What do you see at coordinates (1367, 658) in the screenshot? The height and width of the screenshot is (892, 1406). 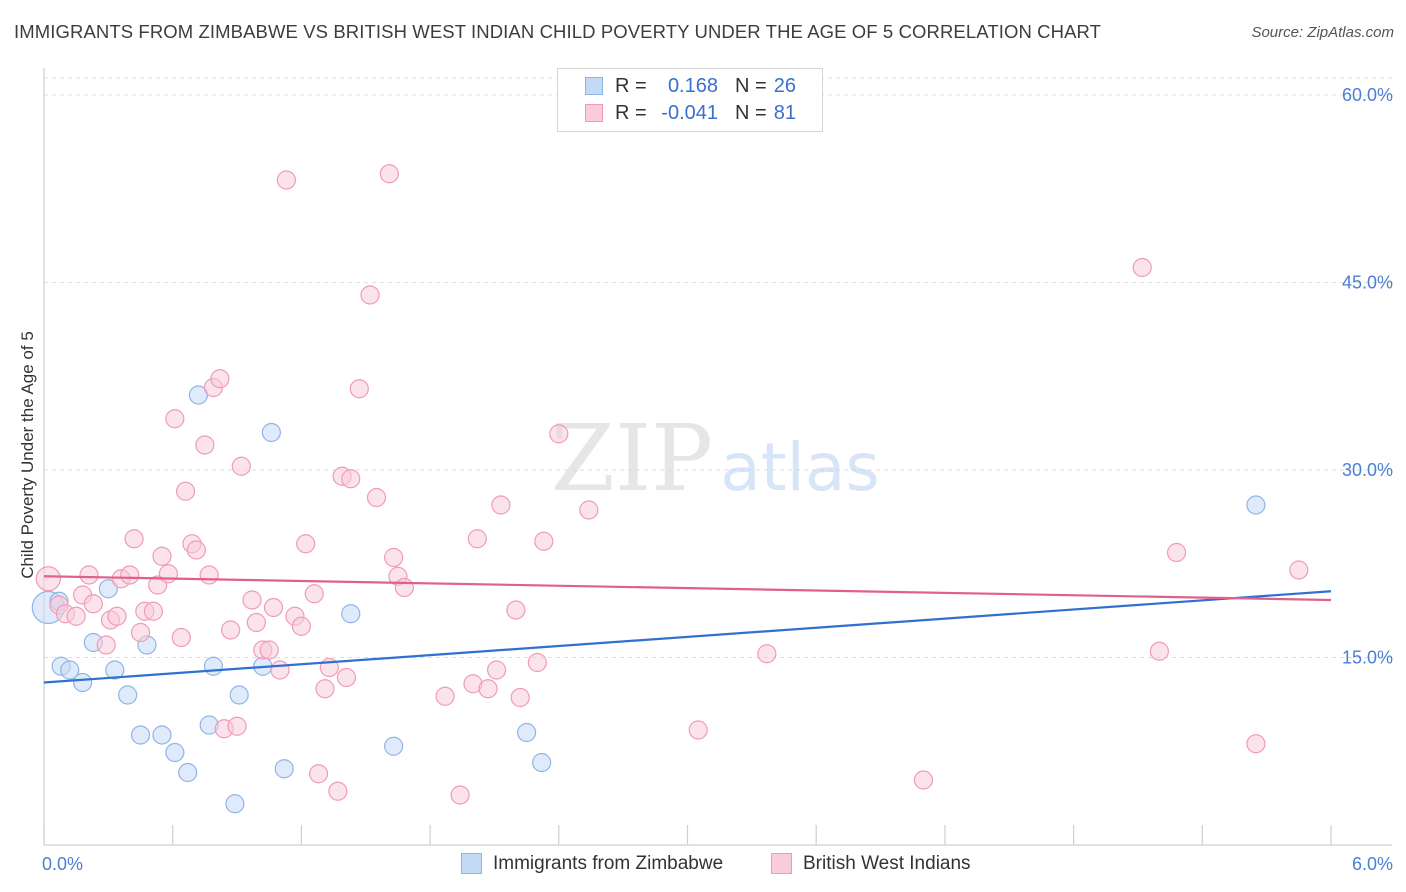 I see `y-tick-label: 15.0%` at bounding box center [1367, 658].